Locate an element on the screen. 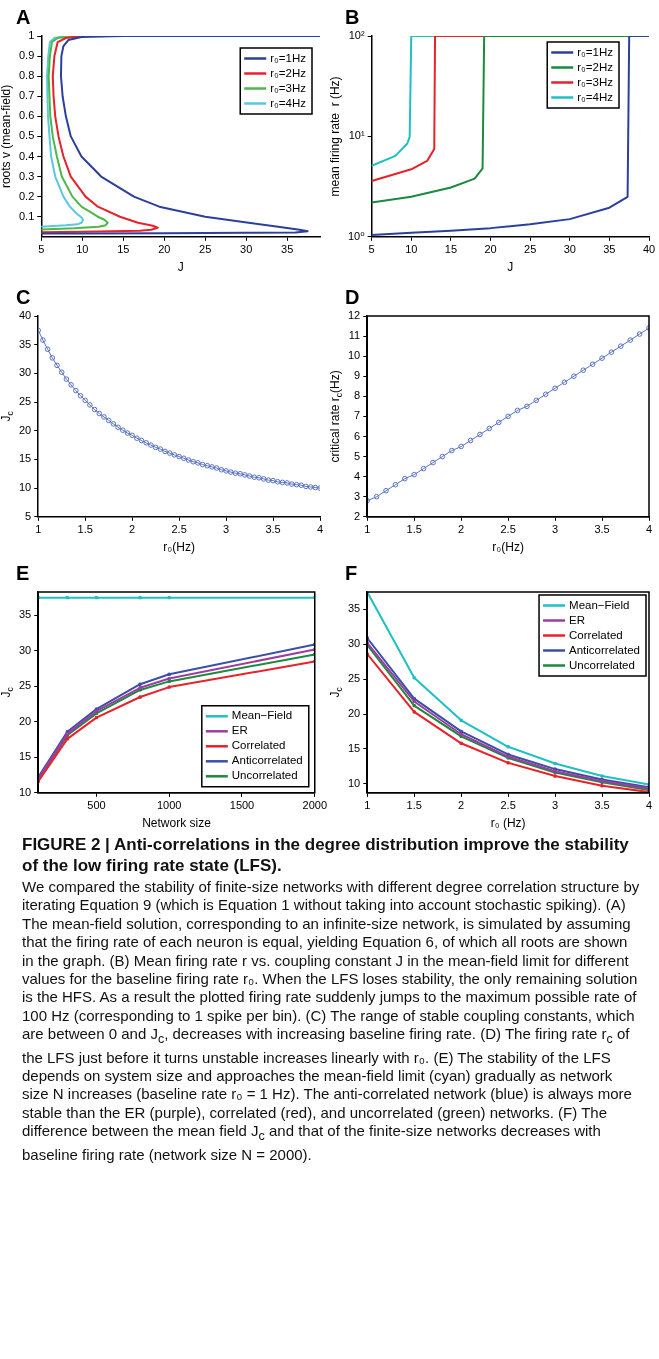 The image size is (659, 1359). legend-label: r₀=3Hz is located at coordinates (288, 87).